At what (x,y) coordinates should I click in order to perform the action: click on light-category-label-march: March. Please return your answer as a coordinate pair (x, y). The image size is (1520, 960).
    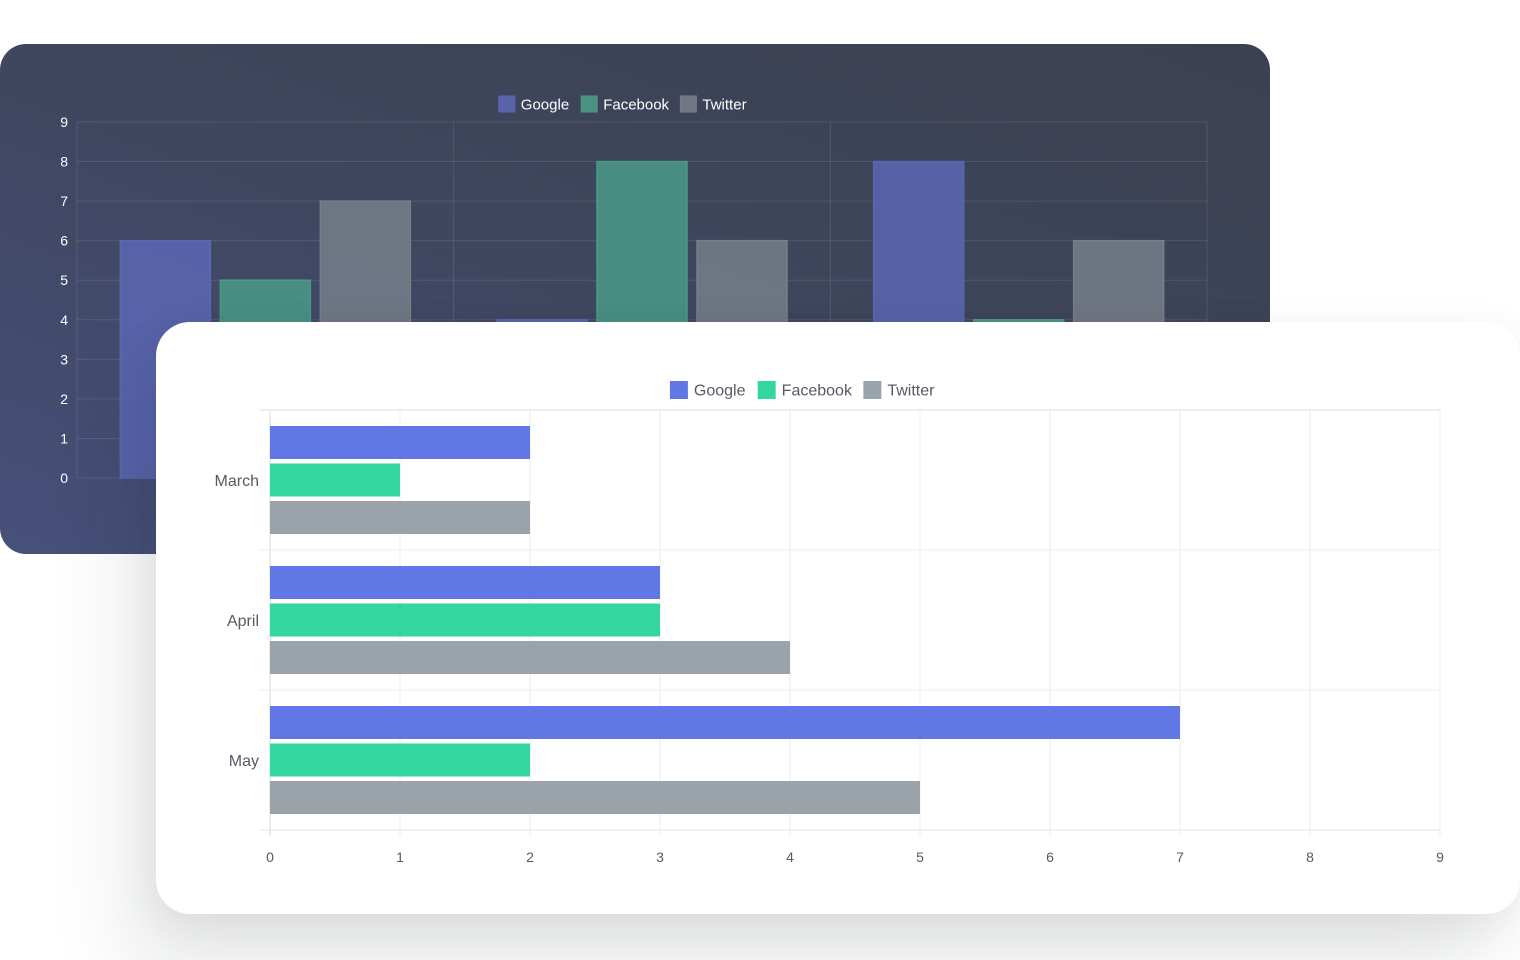
    Looking at the image, I should click on (237, 481).